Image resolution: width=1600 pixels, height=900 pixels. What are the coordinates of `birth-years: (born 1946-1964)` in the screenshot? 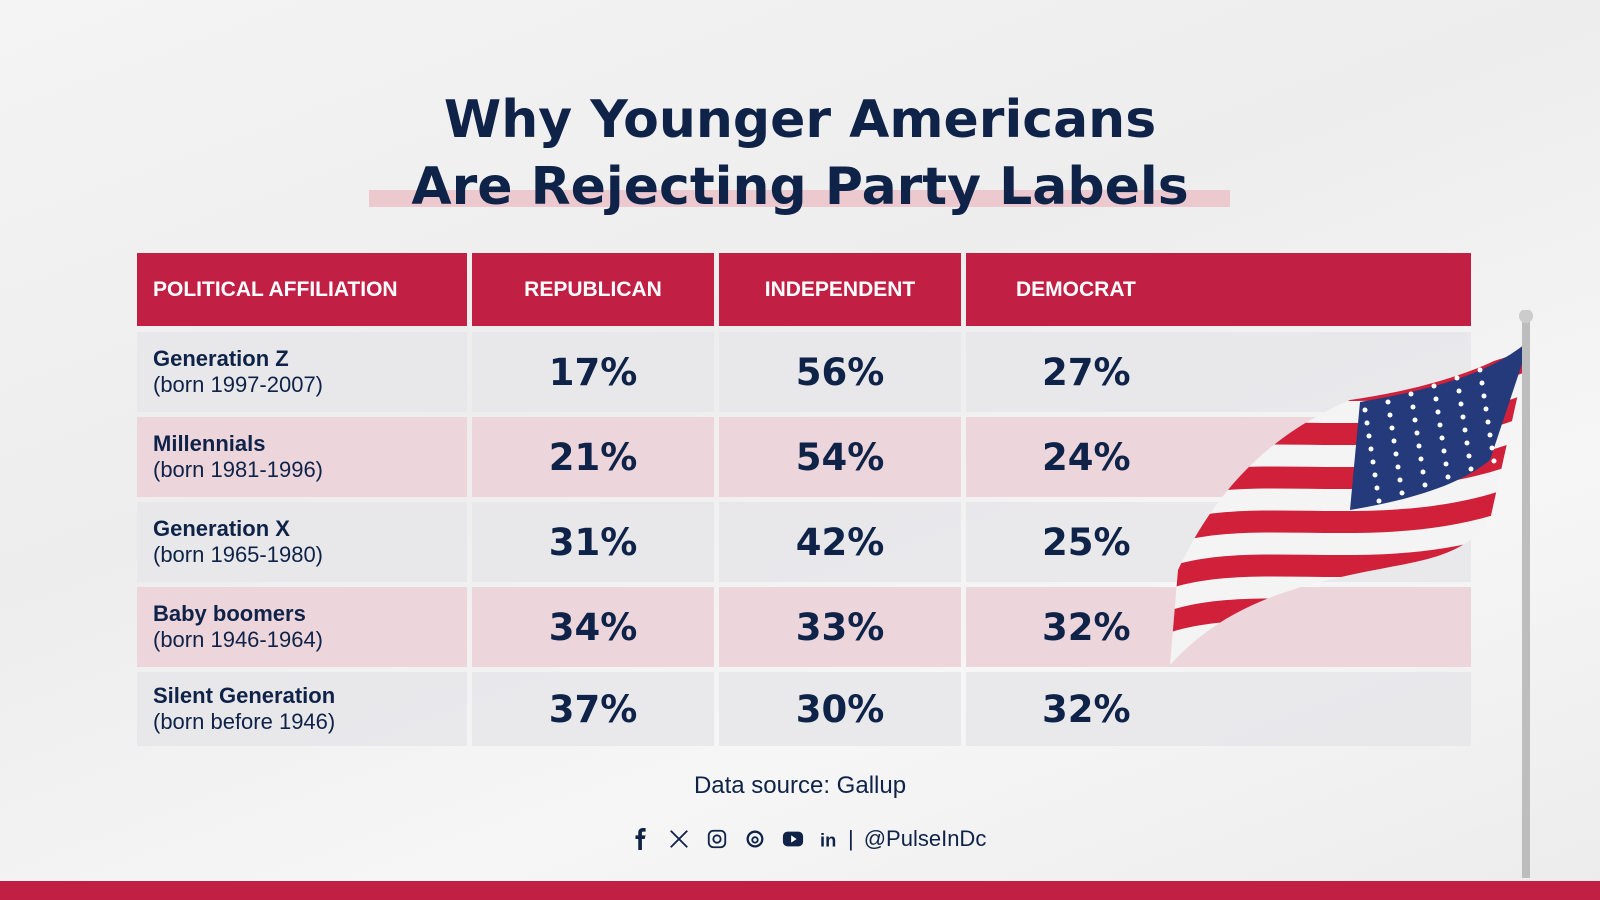 It's located at (238, 639).